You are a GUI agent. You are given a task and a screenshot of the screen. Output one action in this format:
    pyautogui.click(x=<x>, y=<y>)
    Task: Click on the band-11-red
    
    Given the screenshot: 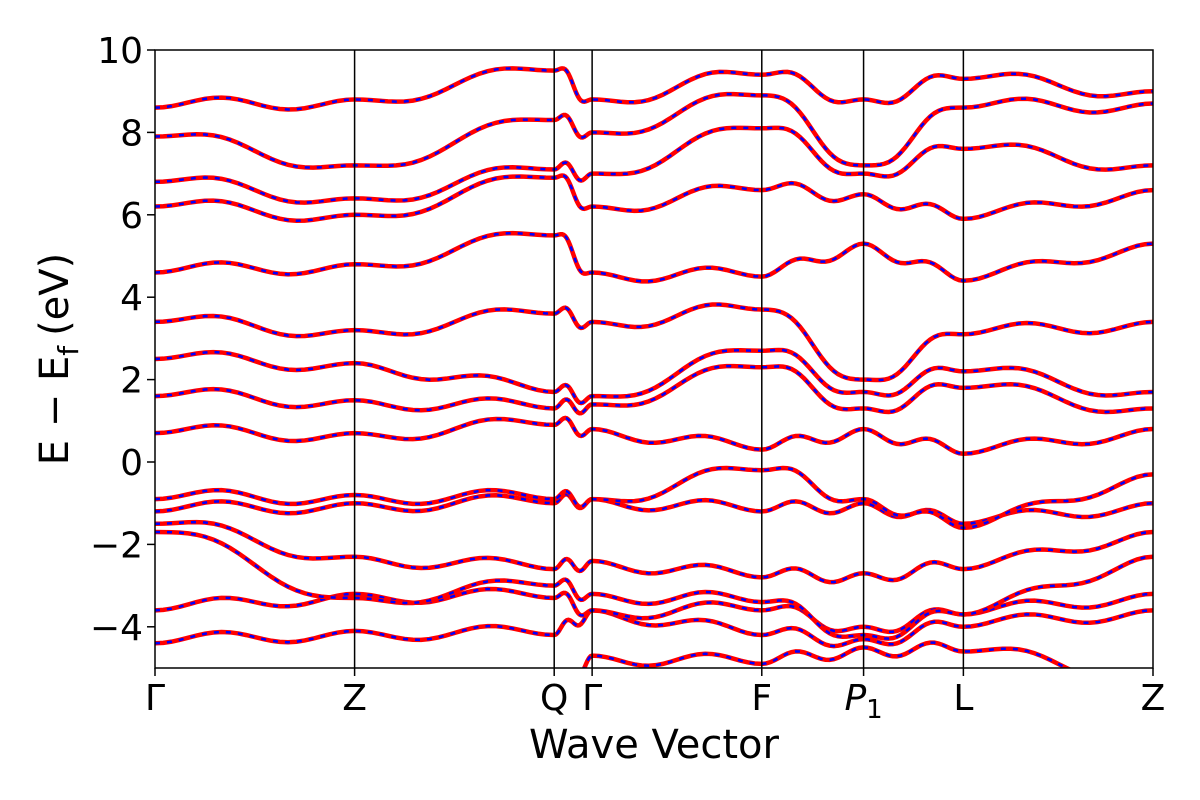 What is the action you would take?
    pyautogui.click(x=654, y=257)
    